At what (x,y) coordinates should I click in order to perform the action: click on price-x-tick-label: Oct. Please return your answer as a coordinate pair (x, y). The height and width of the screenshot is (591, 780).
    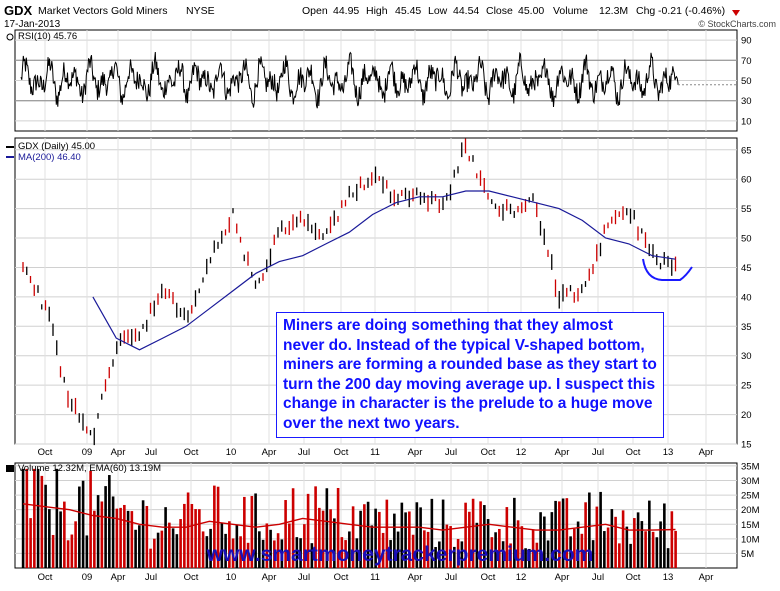
    Looking at the image, I should click on (633, 452).